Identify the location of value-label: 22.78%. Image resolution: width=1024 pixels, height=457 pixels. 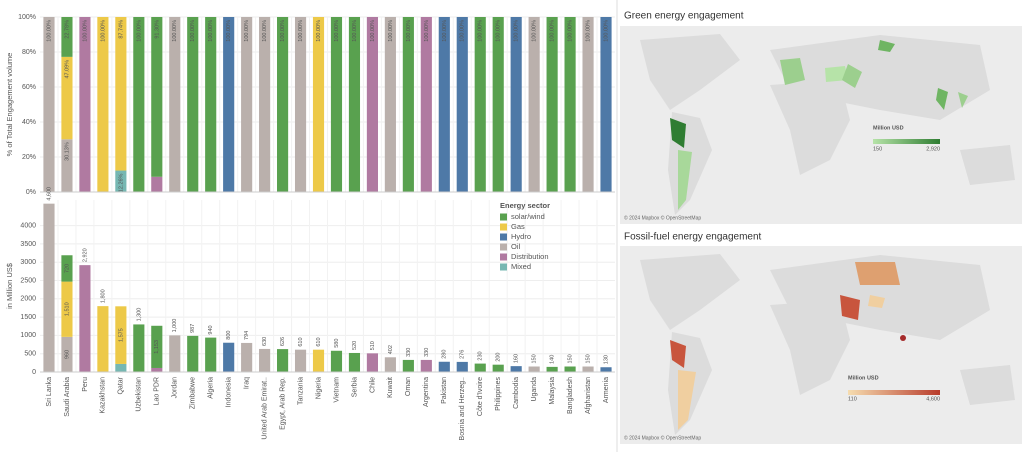
(67, 29).